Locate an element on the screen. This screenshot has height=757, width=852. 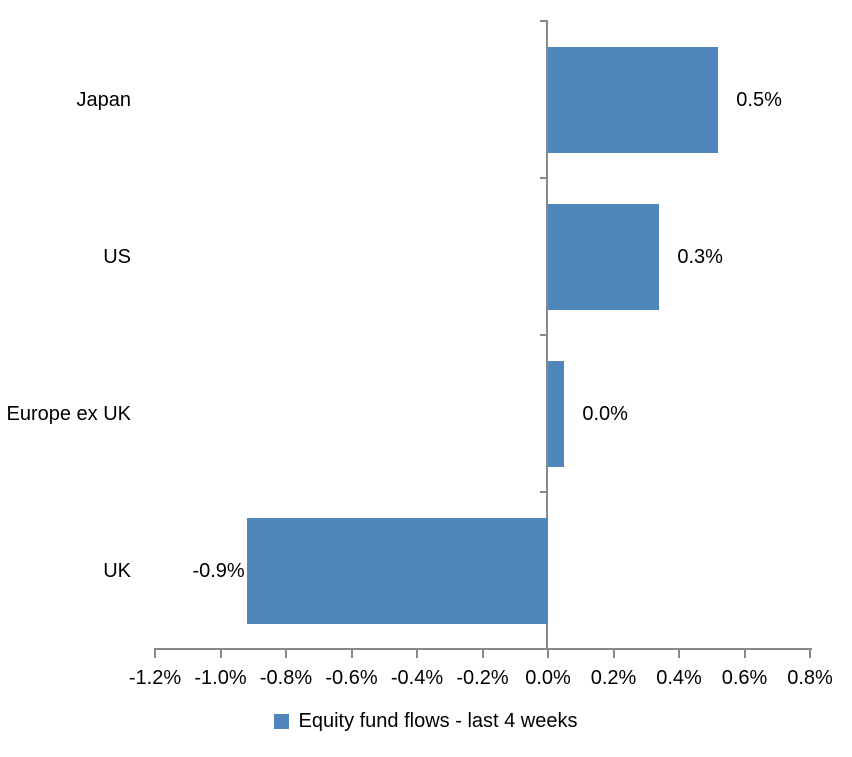
x-axis-tick-label: -0.4% is located at coordinates (417, 678).